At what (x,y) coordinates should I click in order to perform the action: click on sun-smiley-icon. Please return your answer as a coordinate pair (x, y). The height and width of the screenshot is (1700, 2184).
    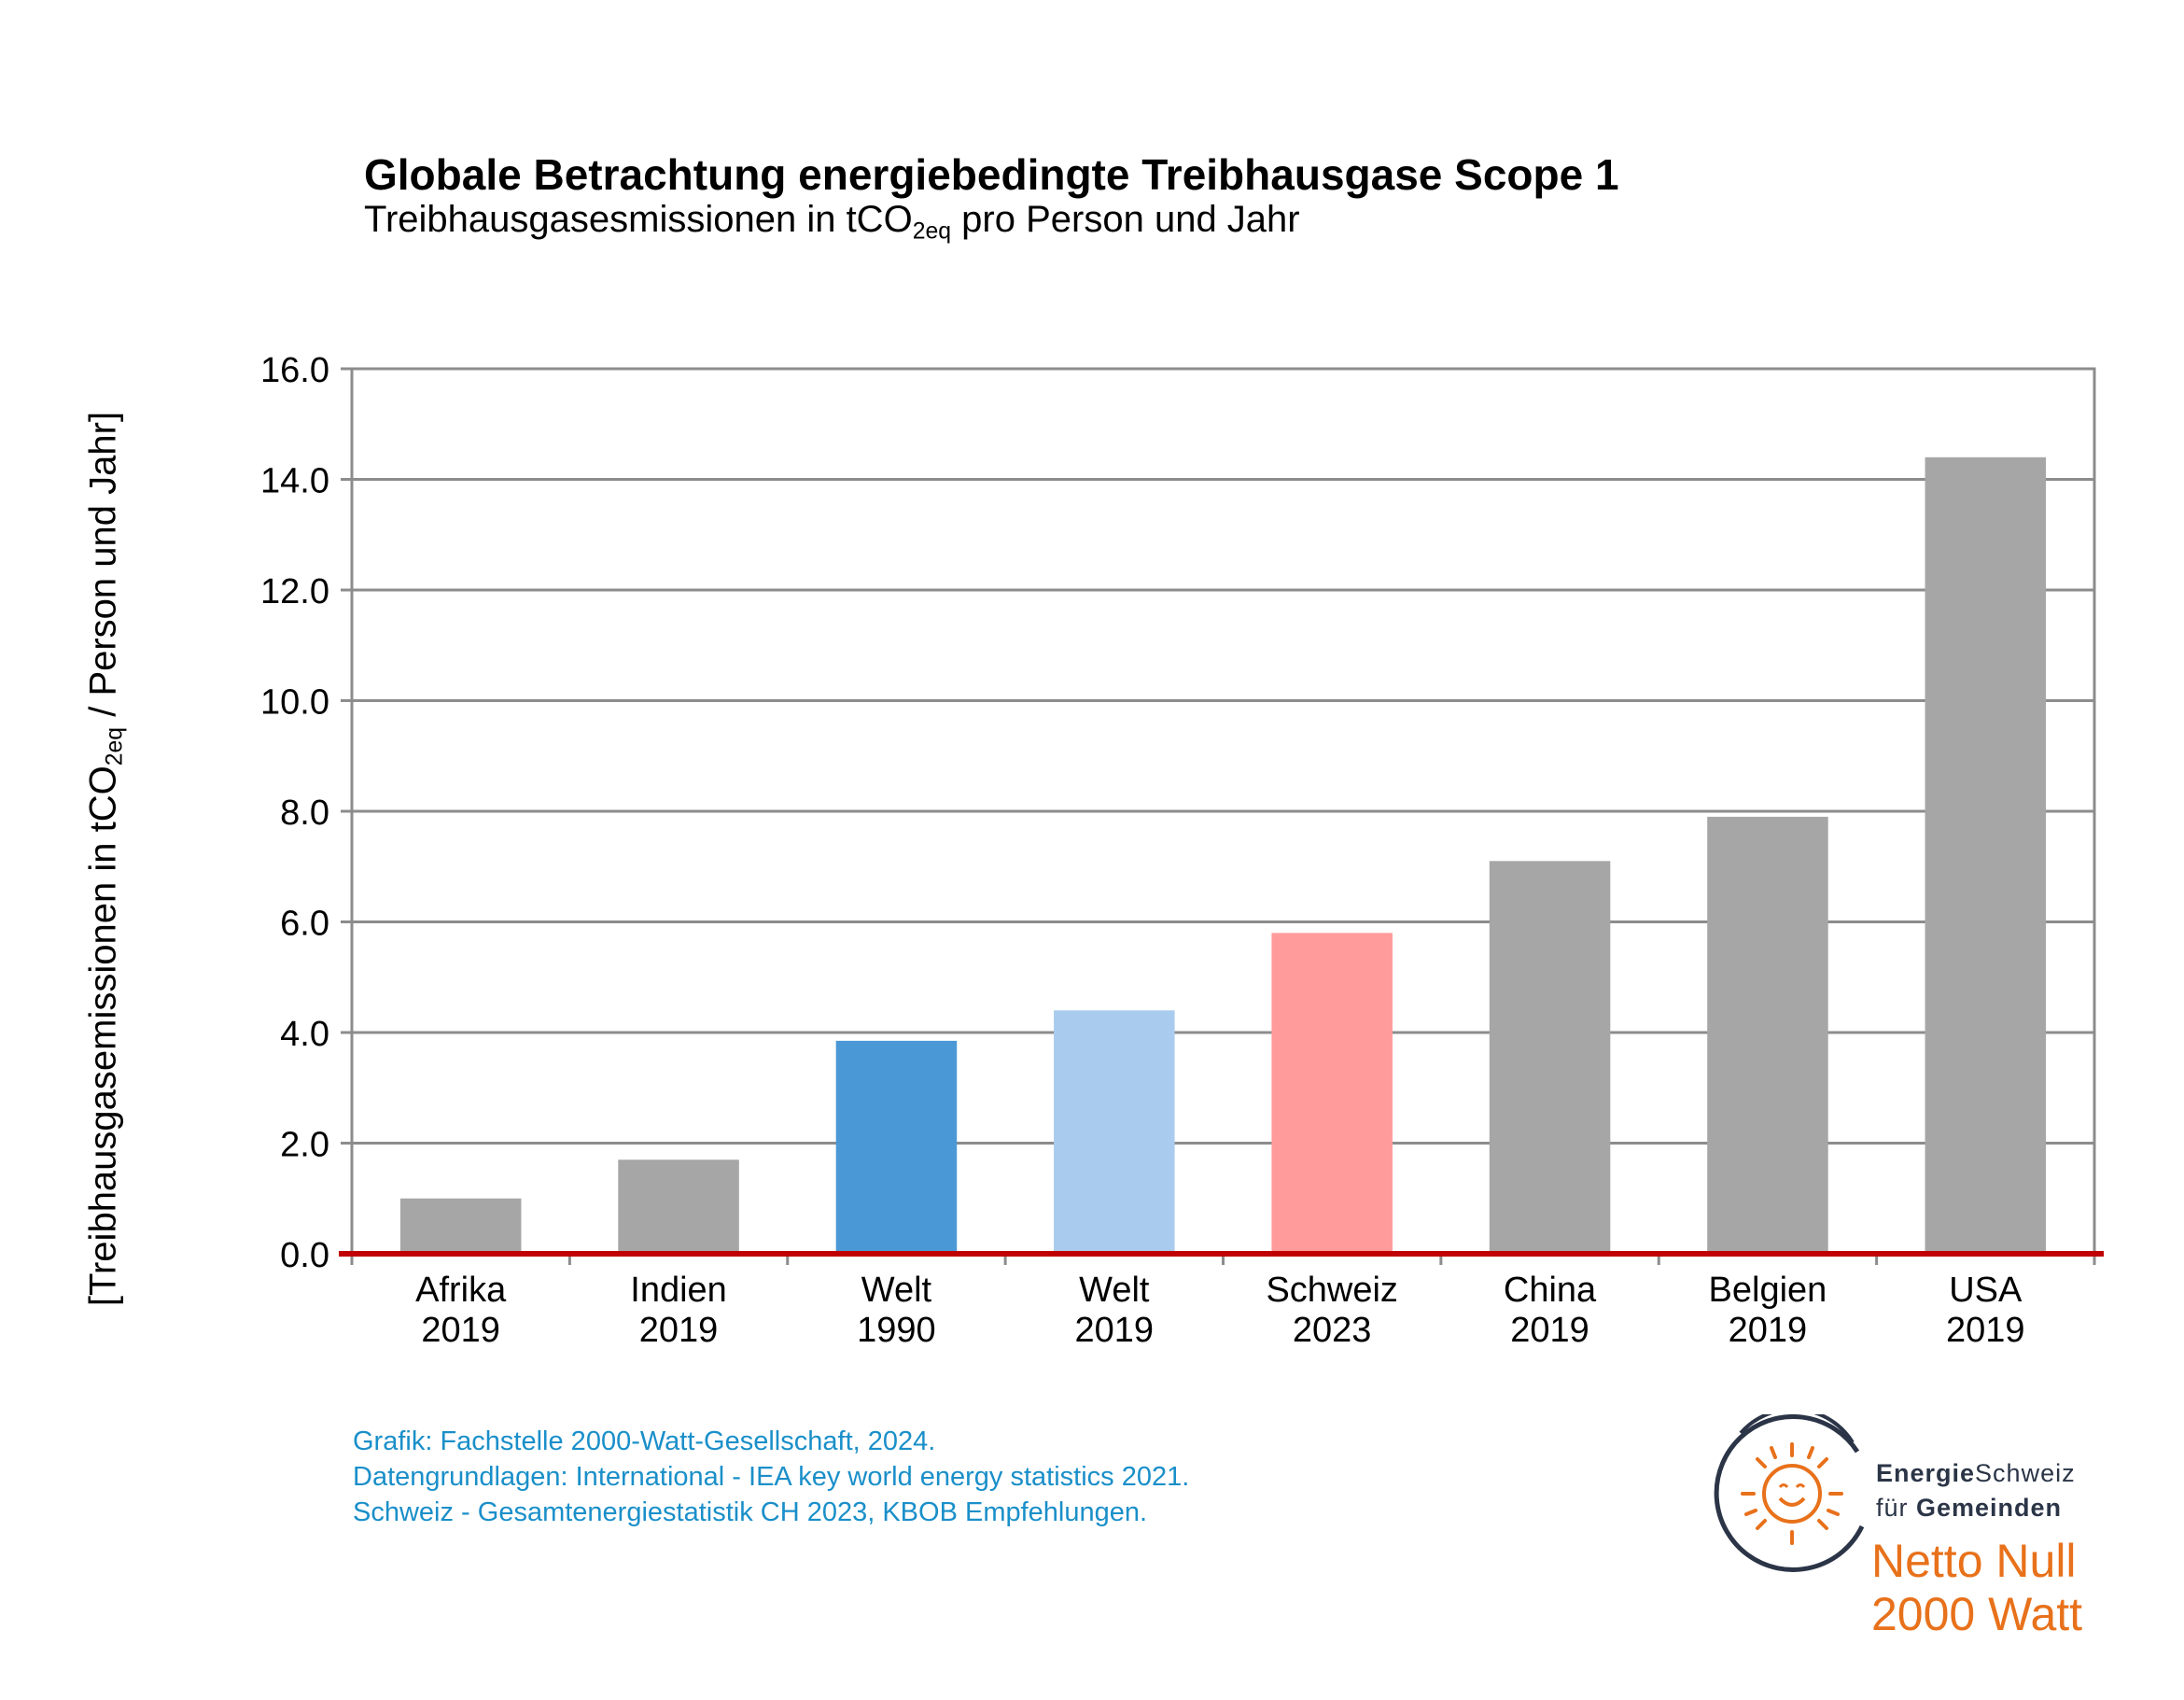
    Looking at the image, I should click on (1789, 1493).